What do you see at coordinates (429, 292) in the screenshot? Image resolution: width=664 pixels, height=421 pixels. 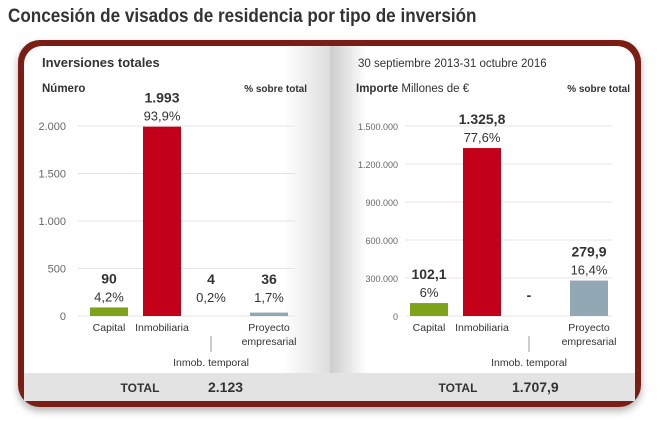 I see `pct-value-label: 6%` at bounding box center [429, 292].